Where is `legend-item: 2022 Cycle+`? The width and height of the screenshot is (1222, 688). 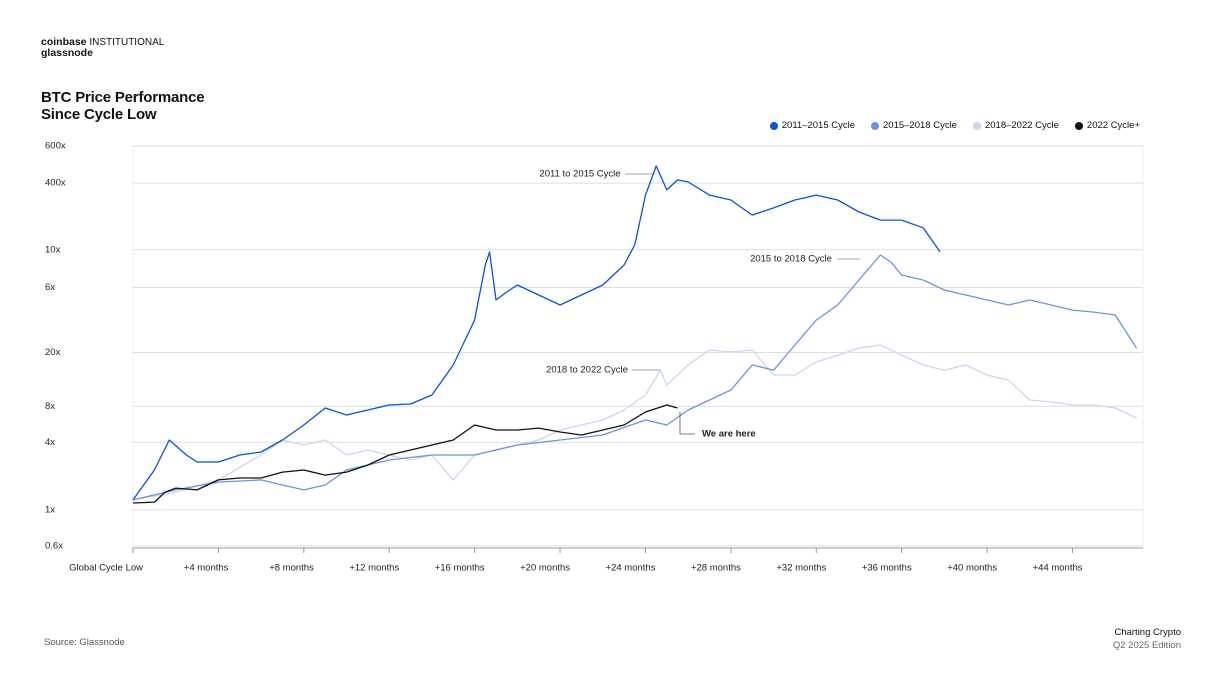
legend-item: 2022 Cycle+ is located at coordinates (1107, 125).